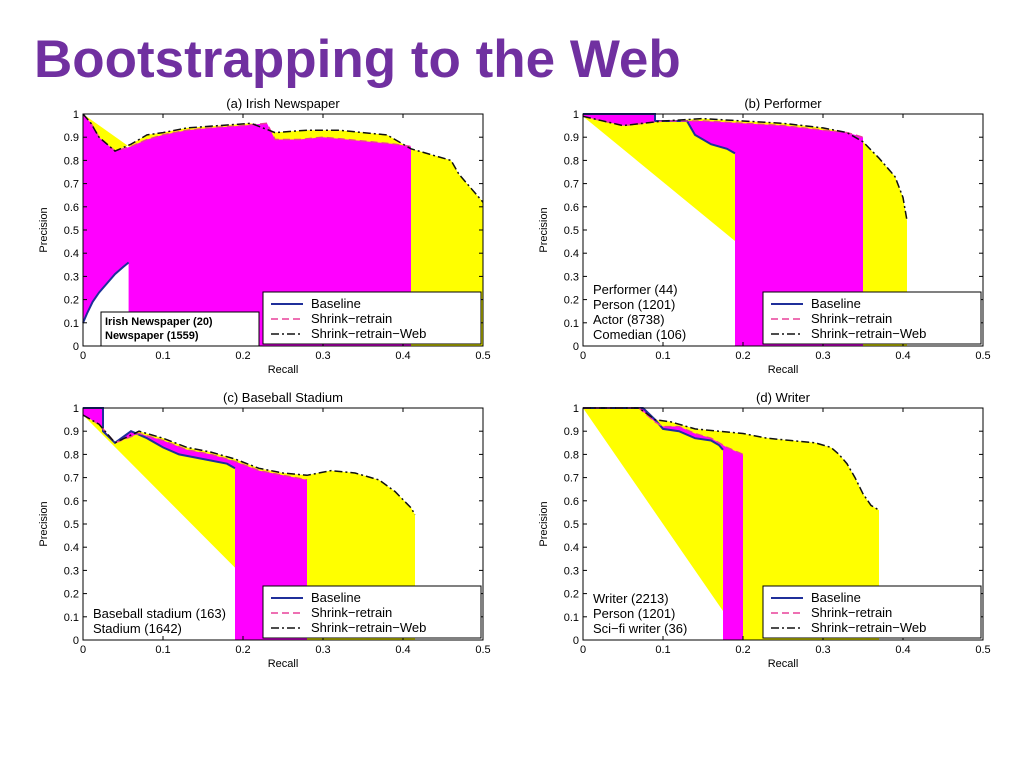  I want to click on annotation-line: Newspaper (1559), so click(152, 336).